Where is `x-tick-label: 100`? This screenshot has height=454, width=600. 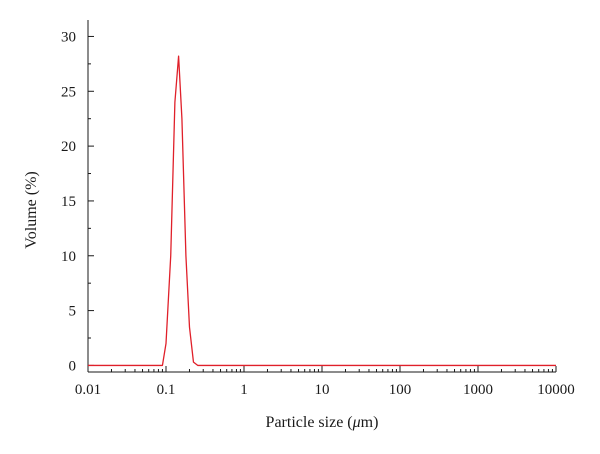 x-tick-label: 100 is located at coordinates (400, 390).